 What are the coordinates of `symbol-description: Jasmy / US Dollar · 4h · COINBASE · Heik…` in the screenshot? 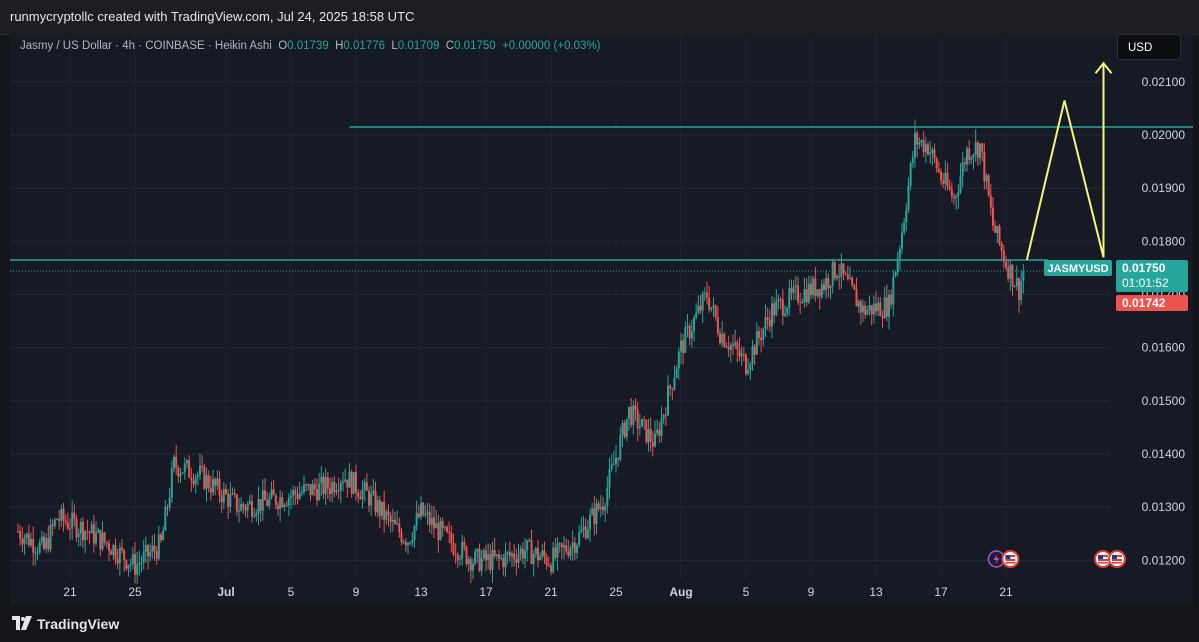 It's located at (146, 46).